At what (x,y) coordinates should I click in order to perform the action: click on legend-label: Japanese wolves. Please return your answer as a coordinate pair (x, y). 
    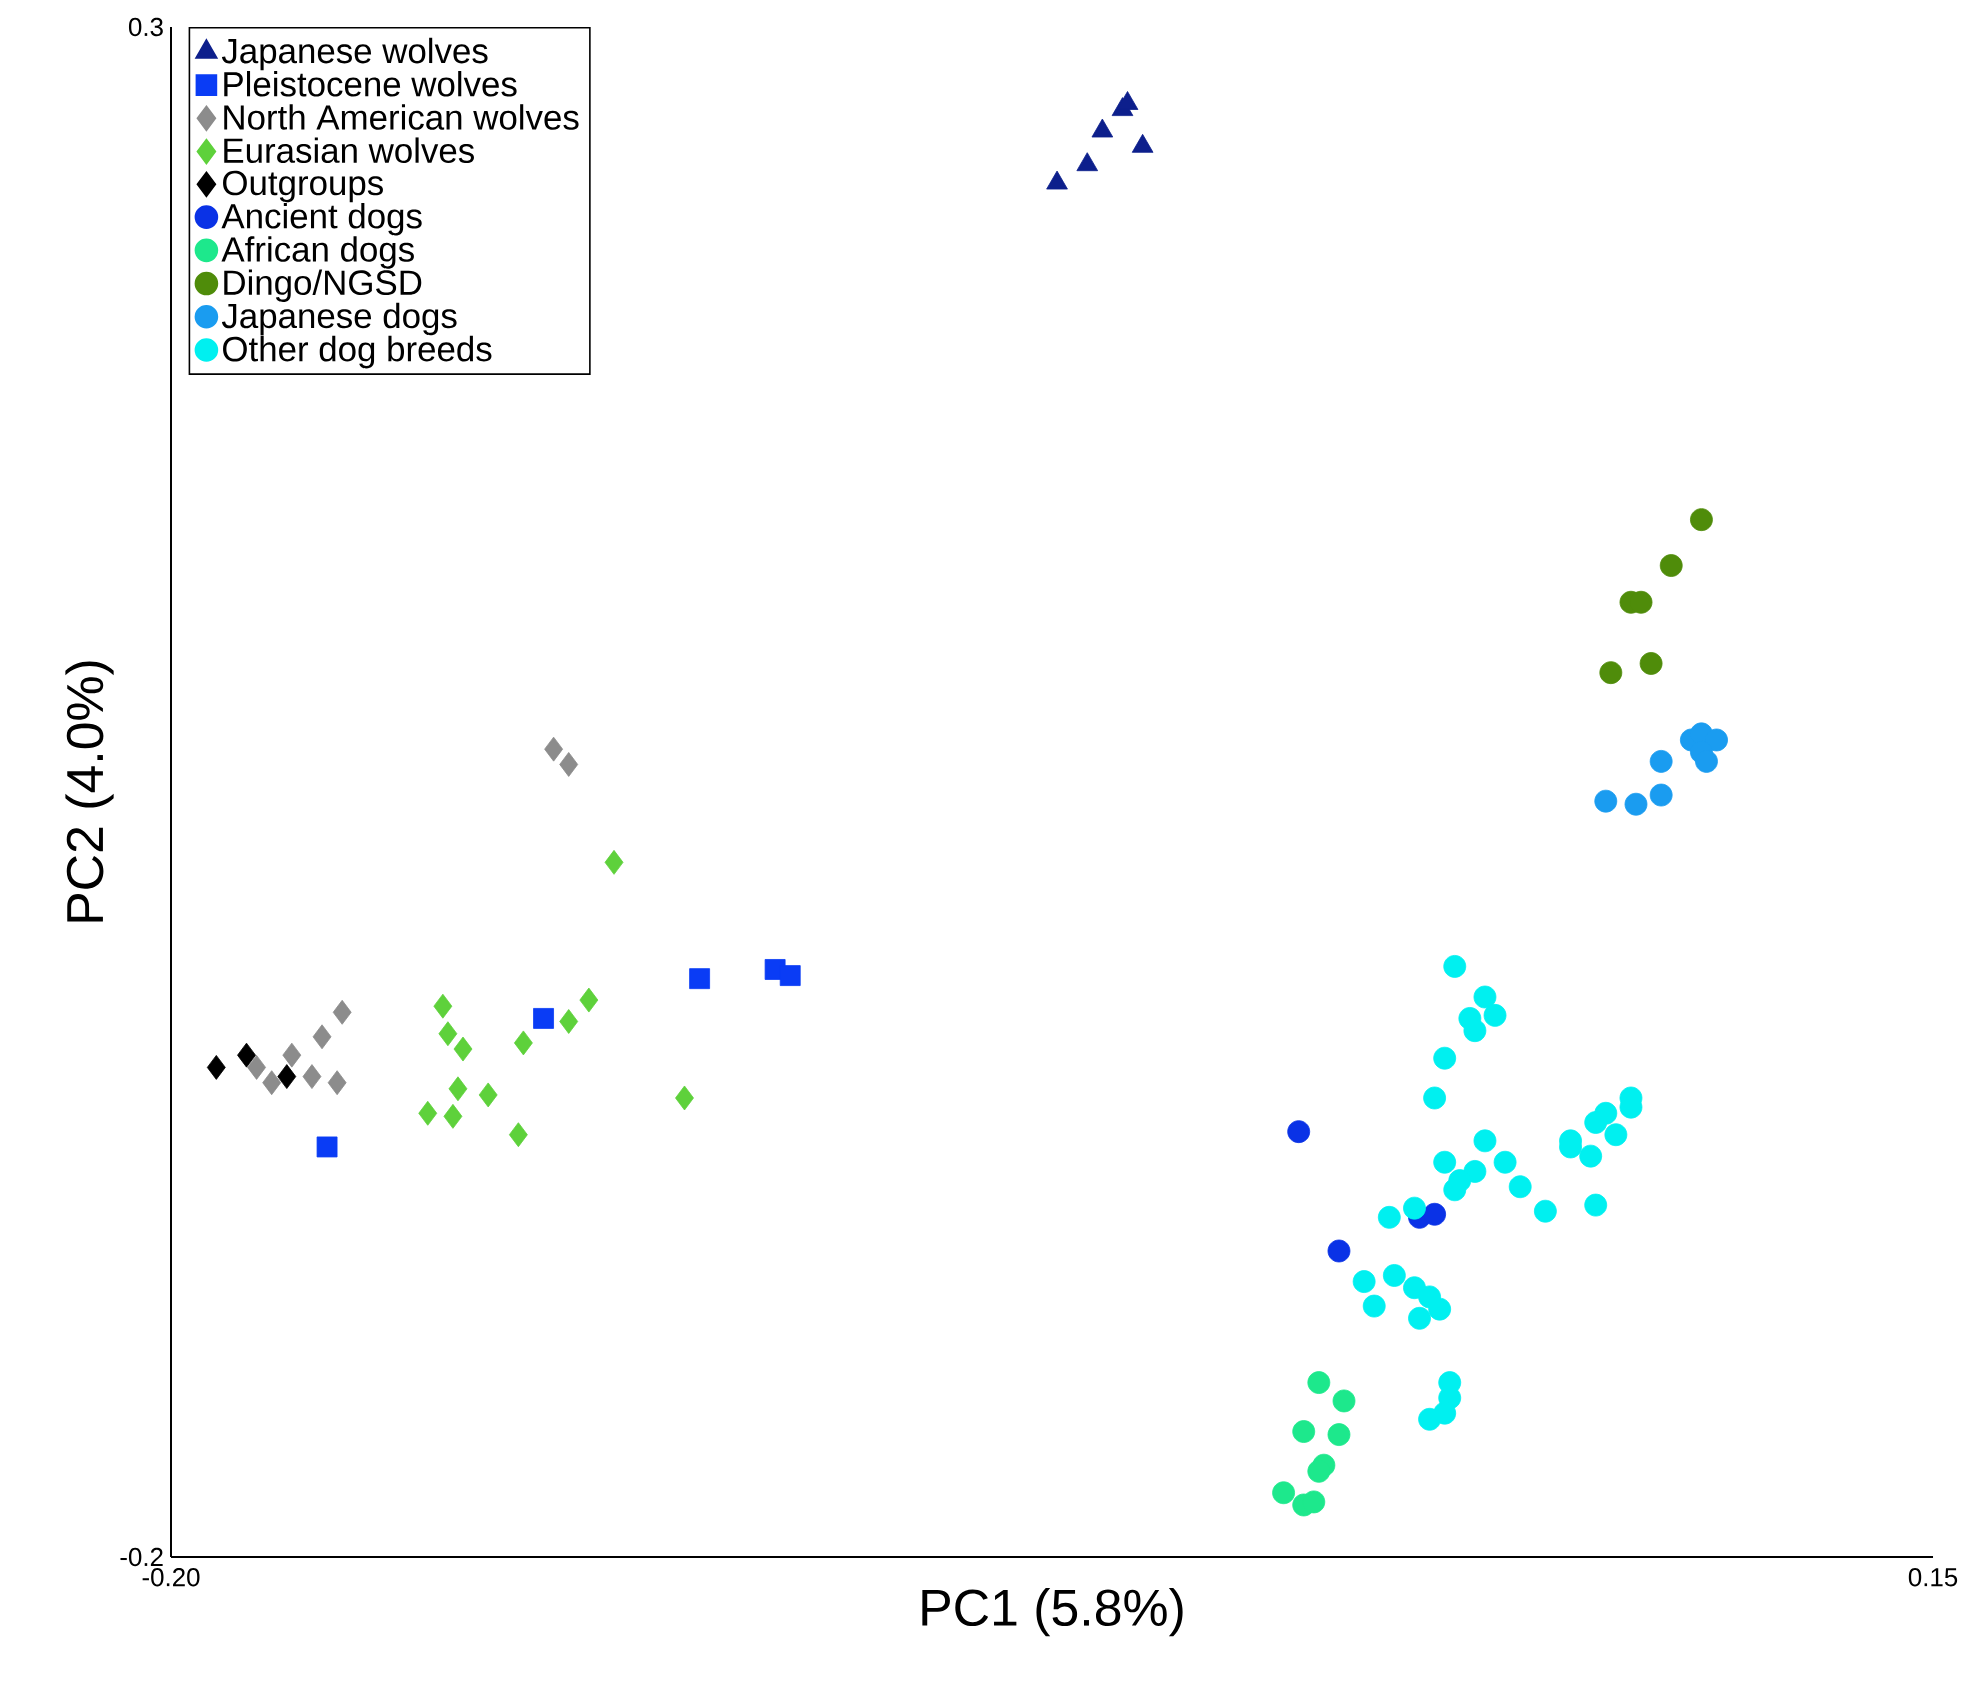
    Looking at the image, I should click on (354, 54).